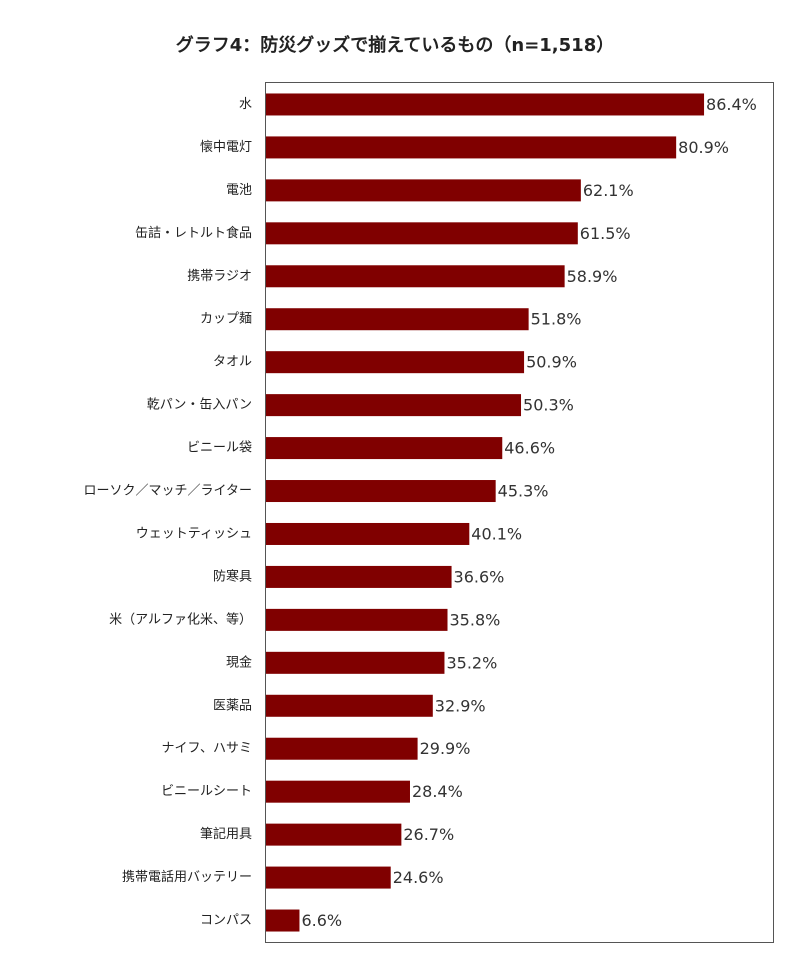 Image resolution: width=800 pixels, height=956 pixels. What do you see at coordinates (460, 705) in the screenshot?
I see `value-label: 32.9%` at bounding box center [460, 705].